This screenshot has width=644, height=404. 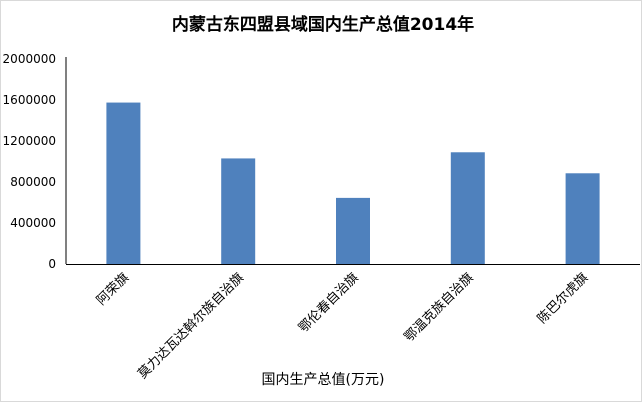 What do you see at coordinates (29, 100) in the screenshot?
I see `y-tick-label: 1600000` at bounding box center [29, 100].